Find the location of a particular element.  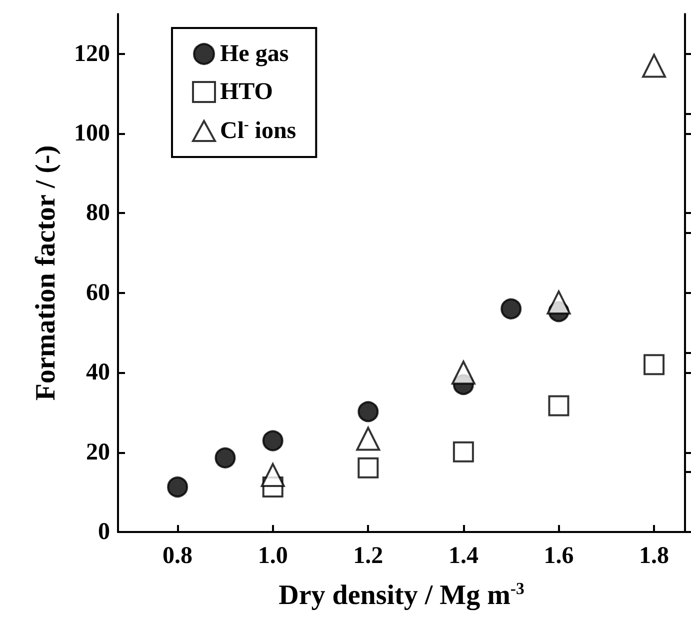

legend-label: HTO is located at coordinates (246, 92).